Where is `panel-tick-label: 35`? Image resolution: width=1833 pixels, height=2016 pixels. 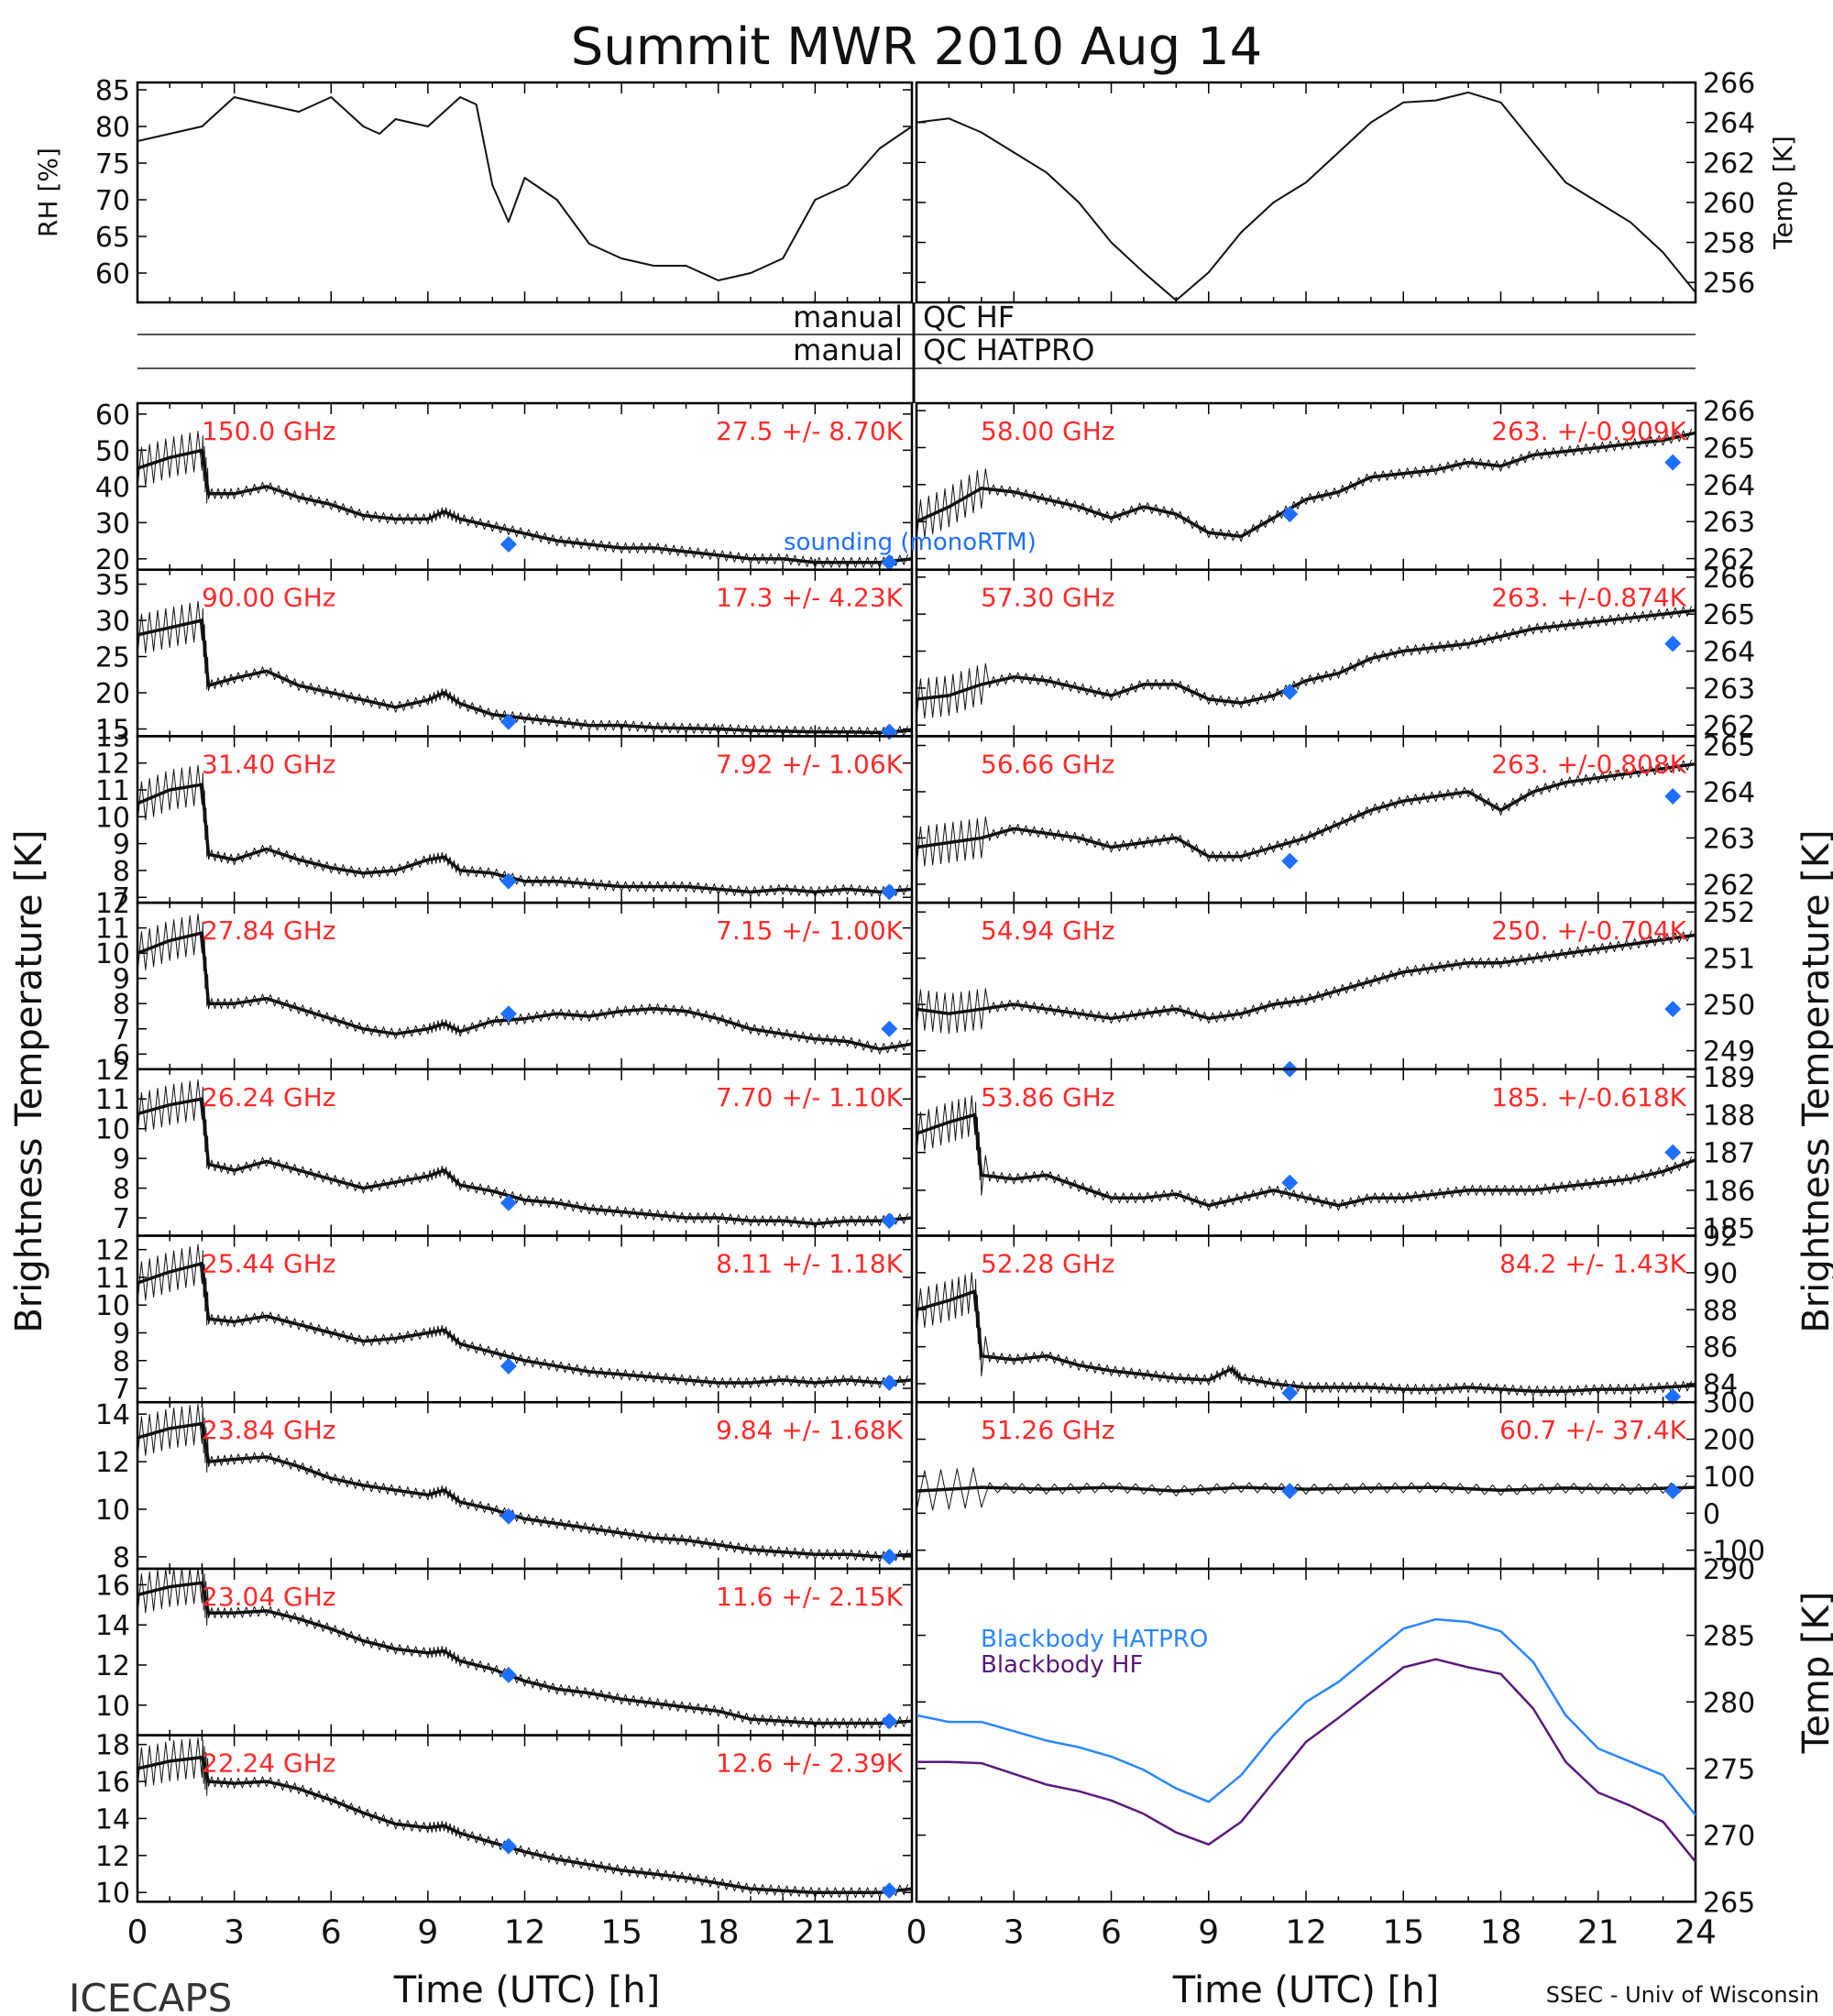
panel-tick-label: 35 is located at coordinates (112, 586).